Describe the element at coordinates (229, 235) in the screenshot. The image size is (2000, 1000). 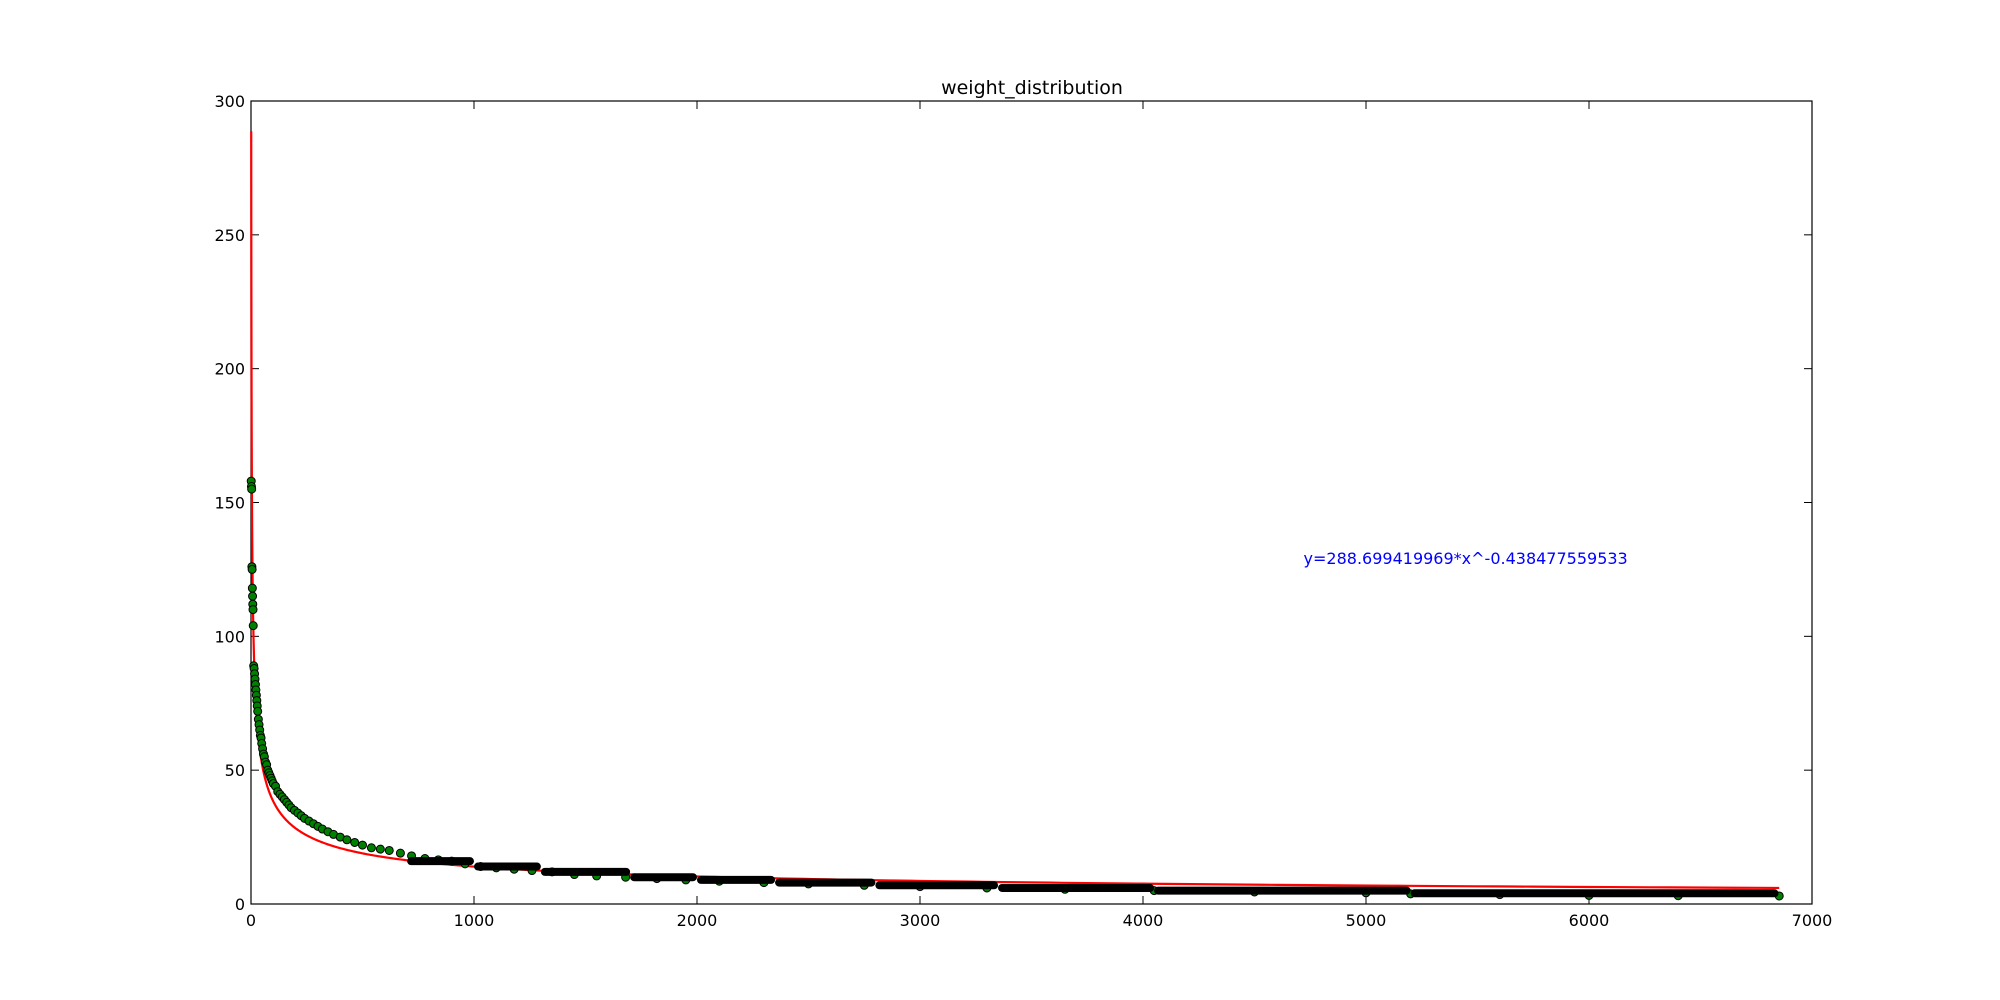
I see `y-tick-label: 250` at that location.